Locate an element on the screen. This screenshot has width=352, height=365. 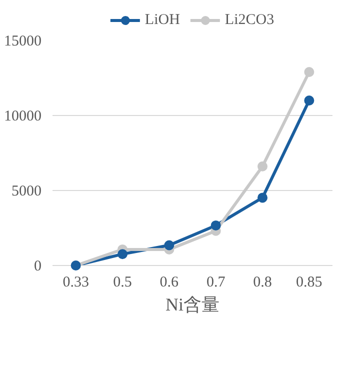
x-tick-label: 0.33 is located at coordinates (75, 282).